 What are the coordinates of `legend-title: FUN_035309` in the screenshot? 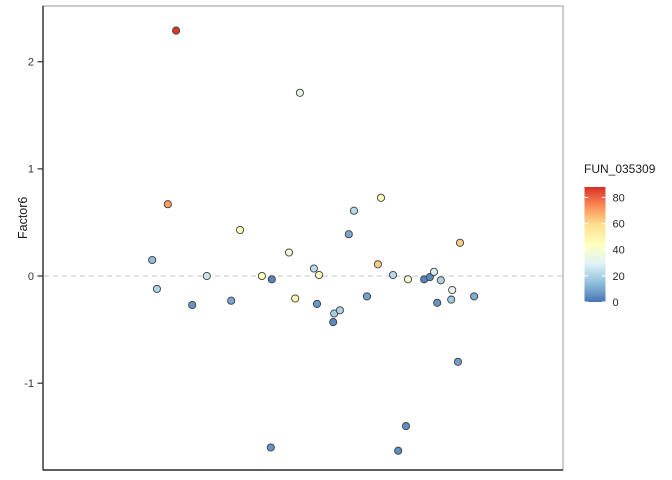 It's located at (620, 169).